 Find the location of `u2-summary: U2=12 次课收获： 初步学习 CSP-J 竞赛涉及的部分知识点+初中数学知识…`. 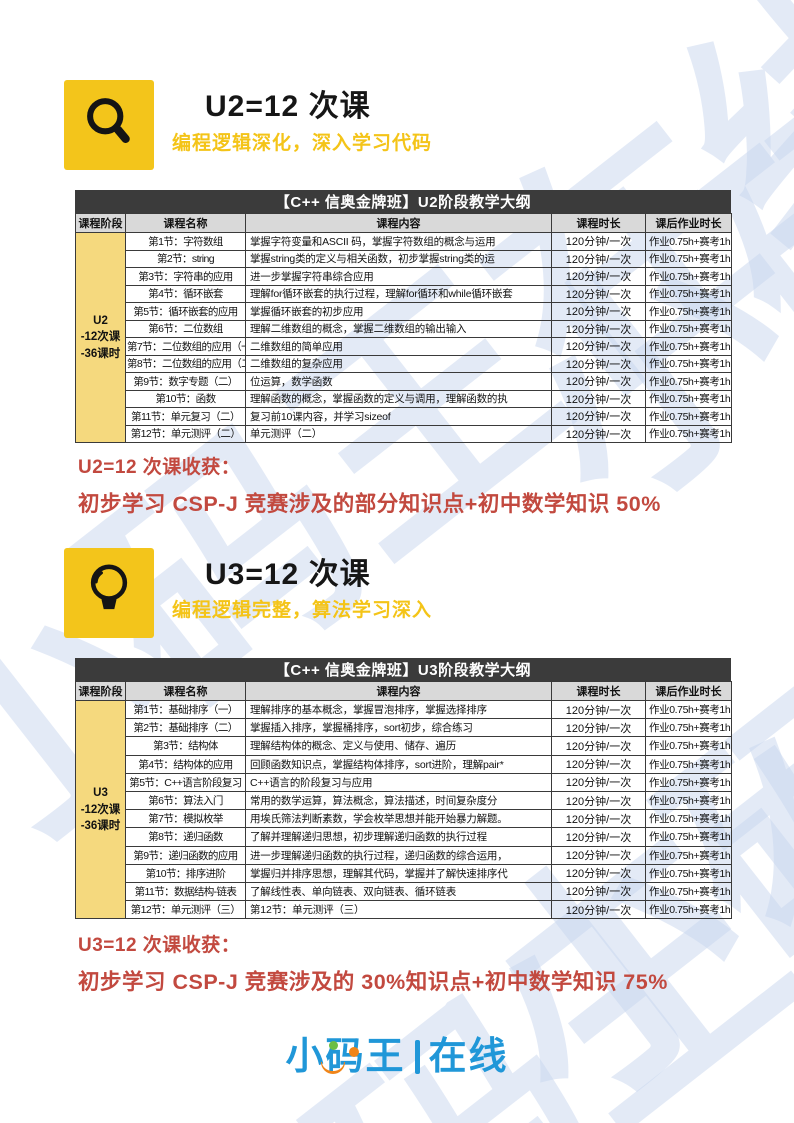

u2-summary: U2=12 次课收获： 初步学习 CSP-J 竞赛涉及的部分知识点+初中数学知识… is located at coordinates (369, 485).